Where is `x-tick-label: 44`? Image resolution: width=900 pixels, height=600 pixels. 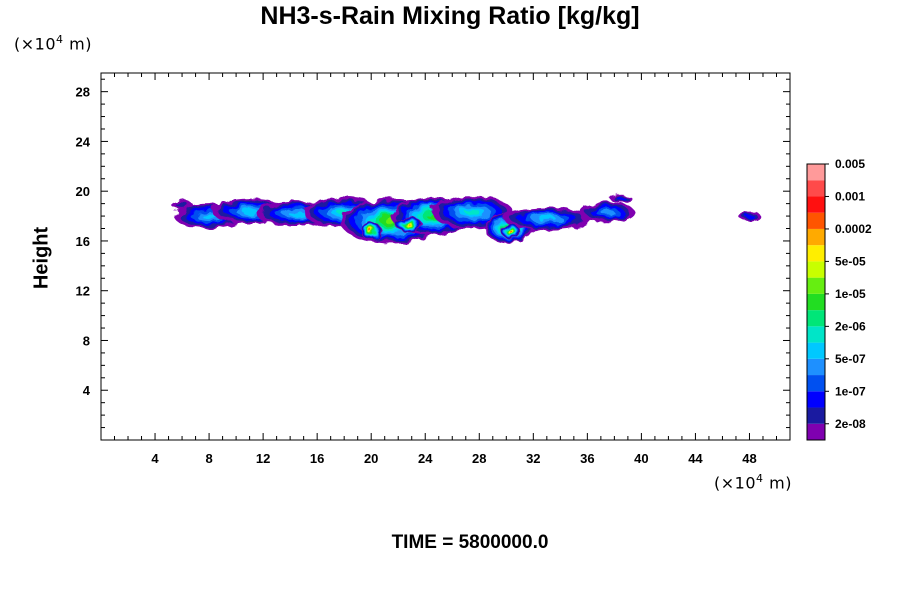
x-tick-label: 44 is located at coordinates (695, 458).